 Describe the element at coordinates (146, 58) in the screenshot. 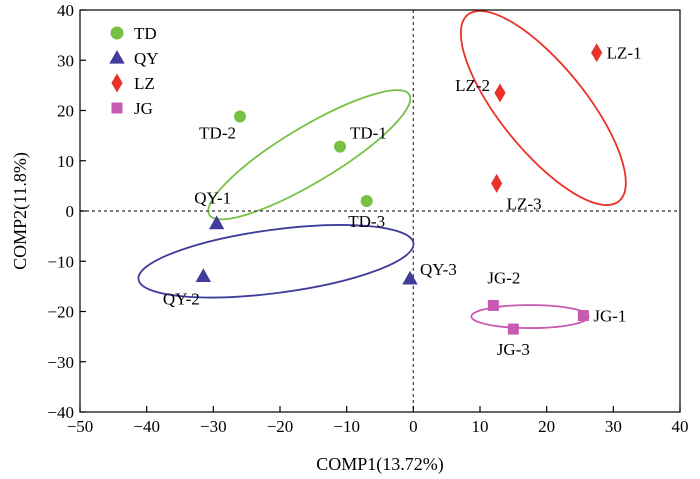

I see `legend-qy-label: QY` at that location.